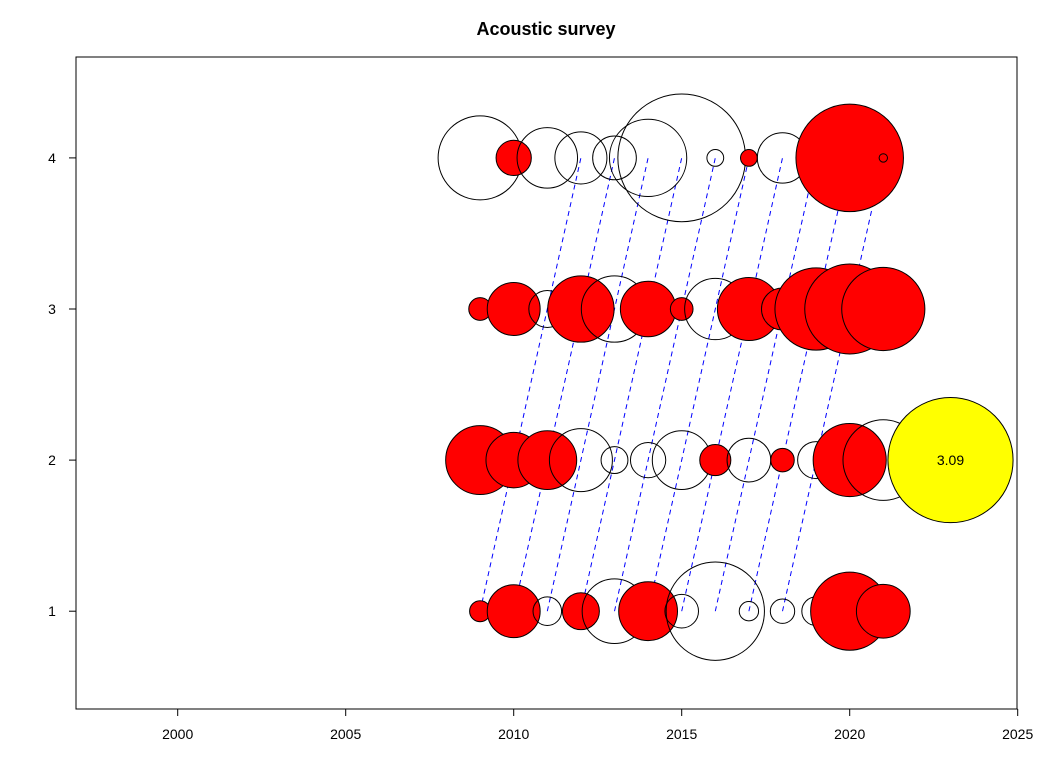 This screenshot has height=767, width=1056. What do you see at coordinates (345, 734) in the screenshot?
I see `x-tick-label: 2005` at bounding box center [345, 734].